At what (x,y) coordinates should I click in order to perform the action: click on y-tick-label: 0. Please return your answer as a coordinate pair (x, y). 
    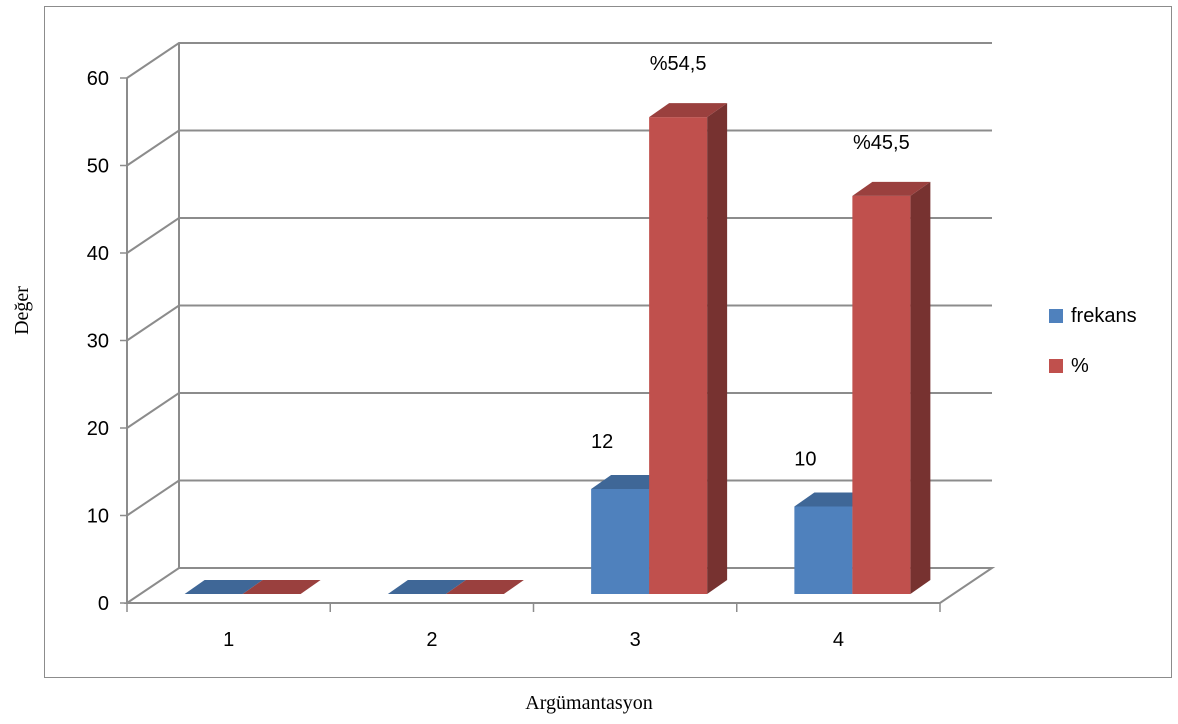
    Looking at the image, I should click on (103, 604).